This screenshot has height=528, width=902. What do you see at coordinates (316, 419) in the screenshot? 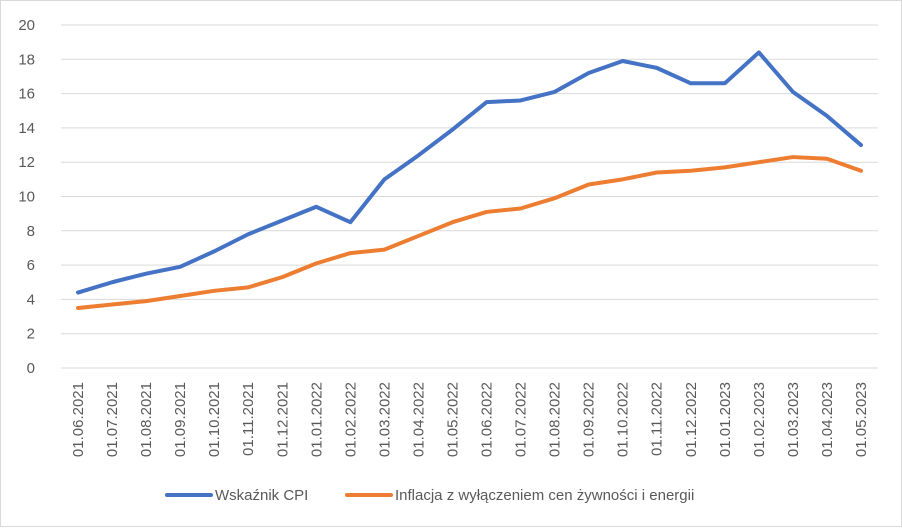
I see `x-tick-label: 01.01.2022` at bounding box center [316, 419].